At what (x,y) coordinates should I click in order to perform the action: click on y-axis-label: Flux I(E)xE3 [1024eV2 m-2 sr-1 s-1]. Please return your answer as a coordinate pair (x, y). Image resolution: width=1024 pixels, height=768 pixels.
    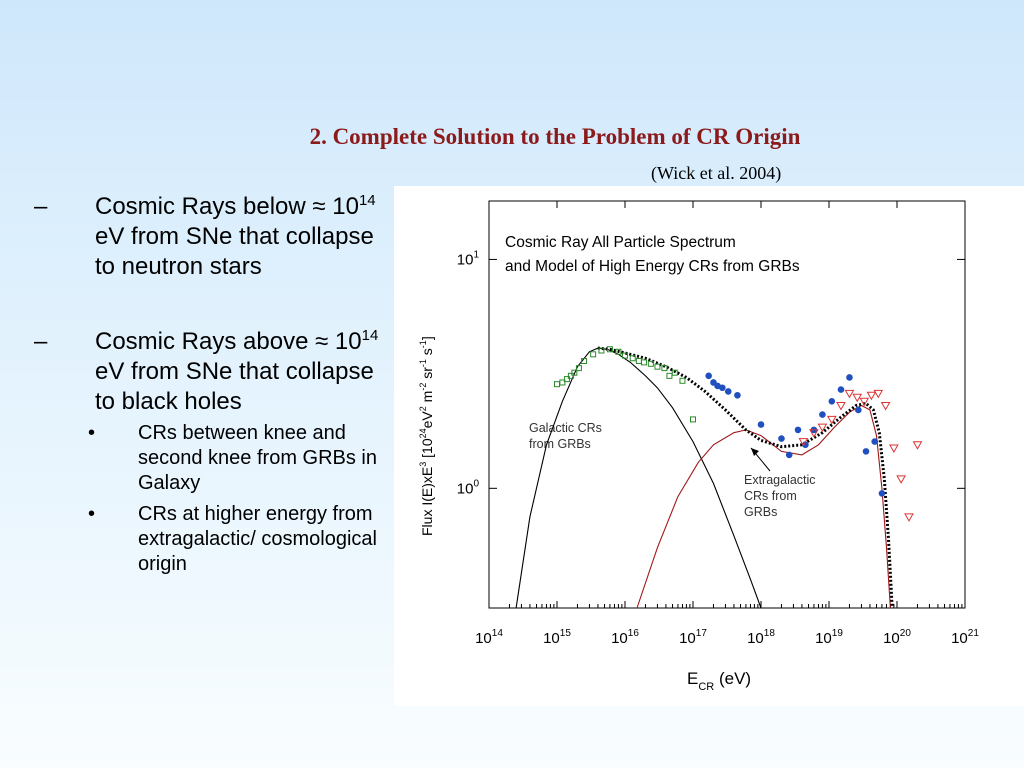
    Looking at the image, I should click on (426, 436).